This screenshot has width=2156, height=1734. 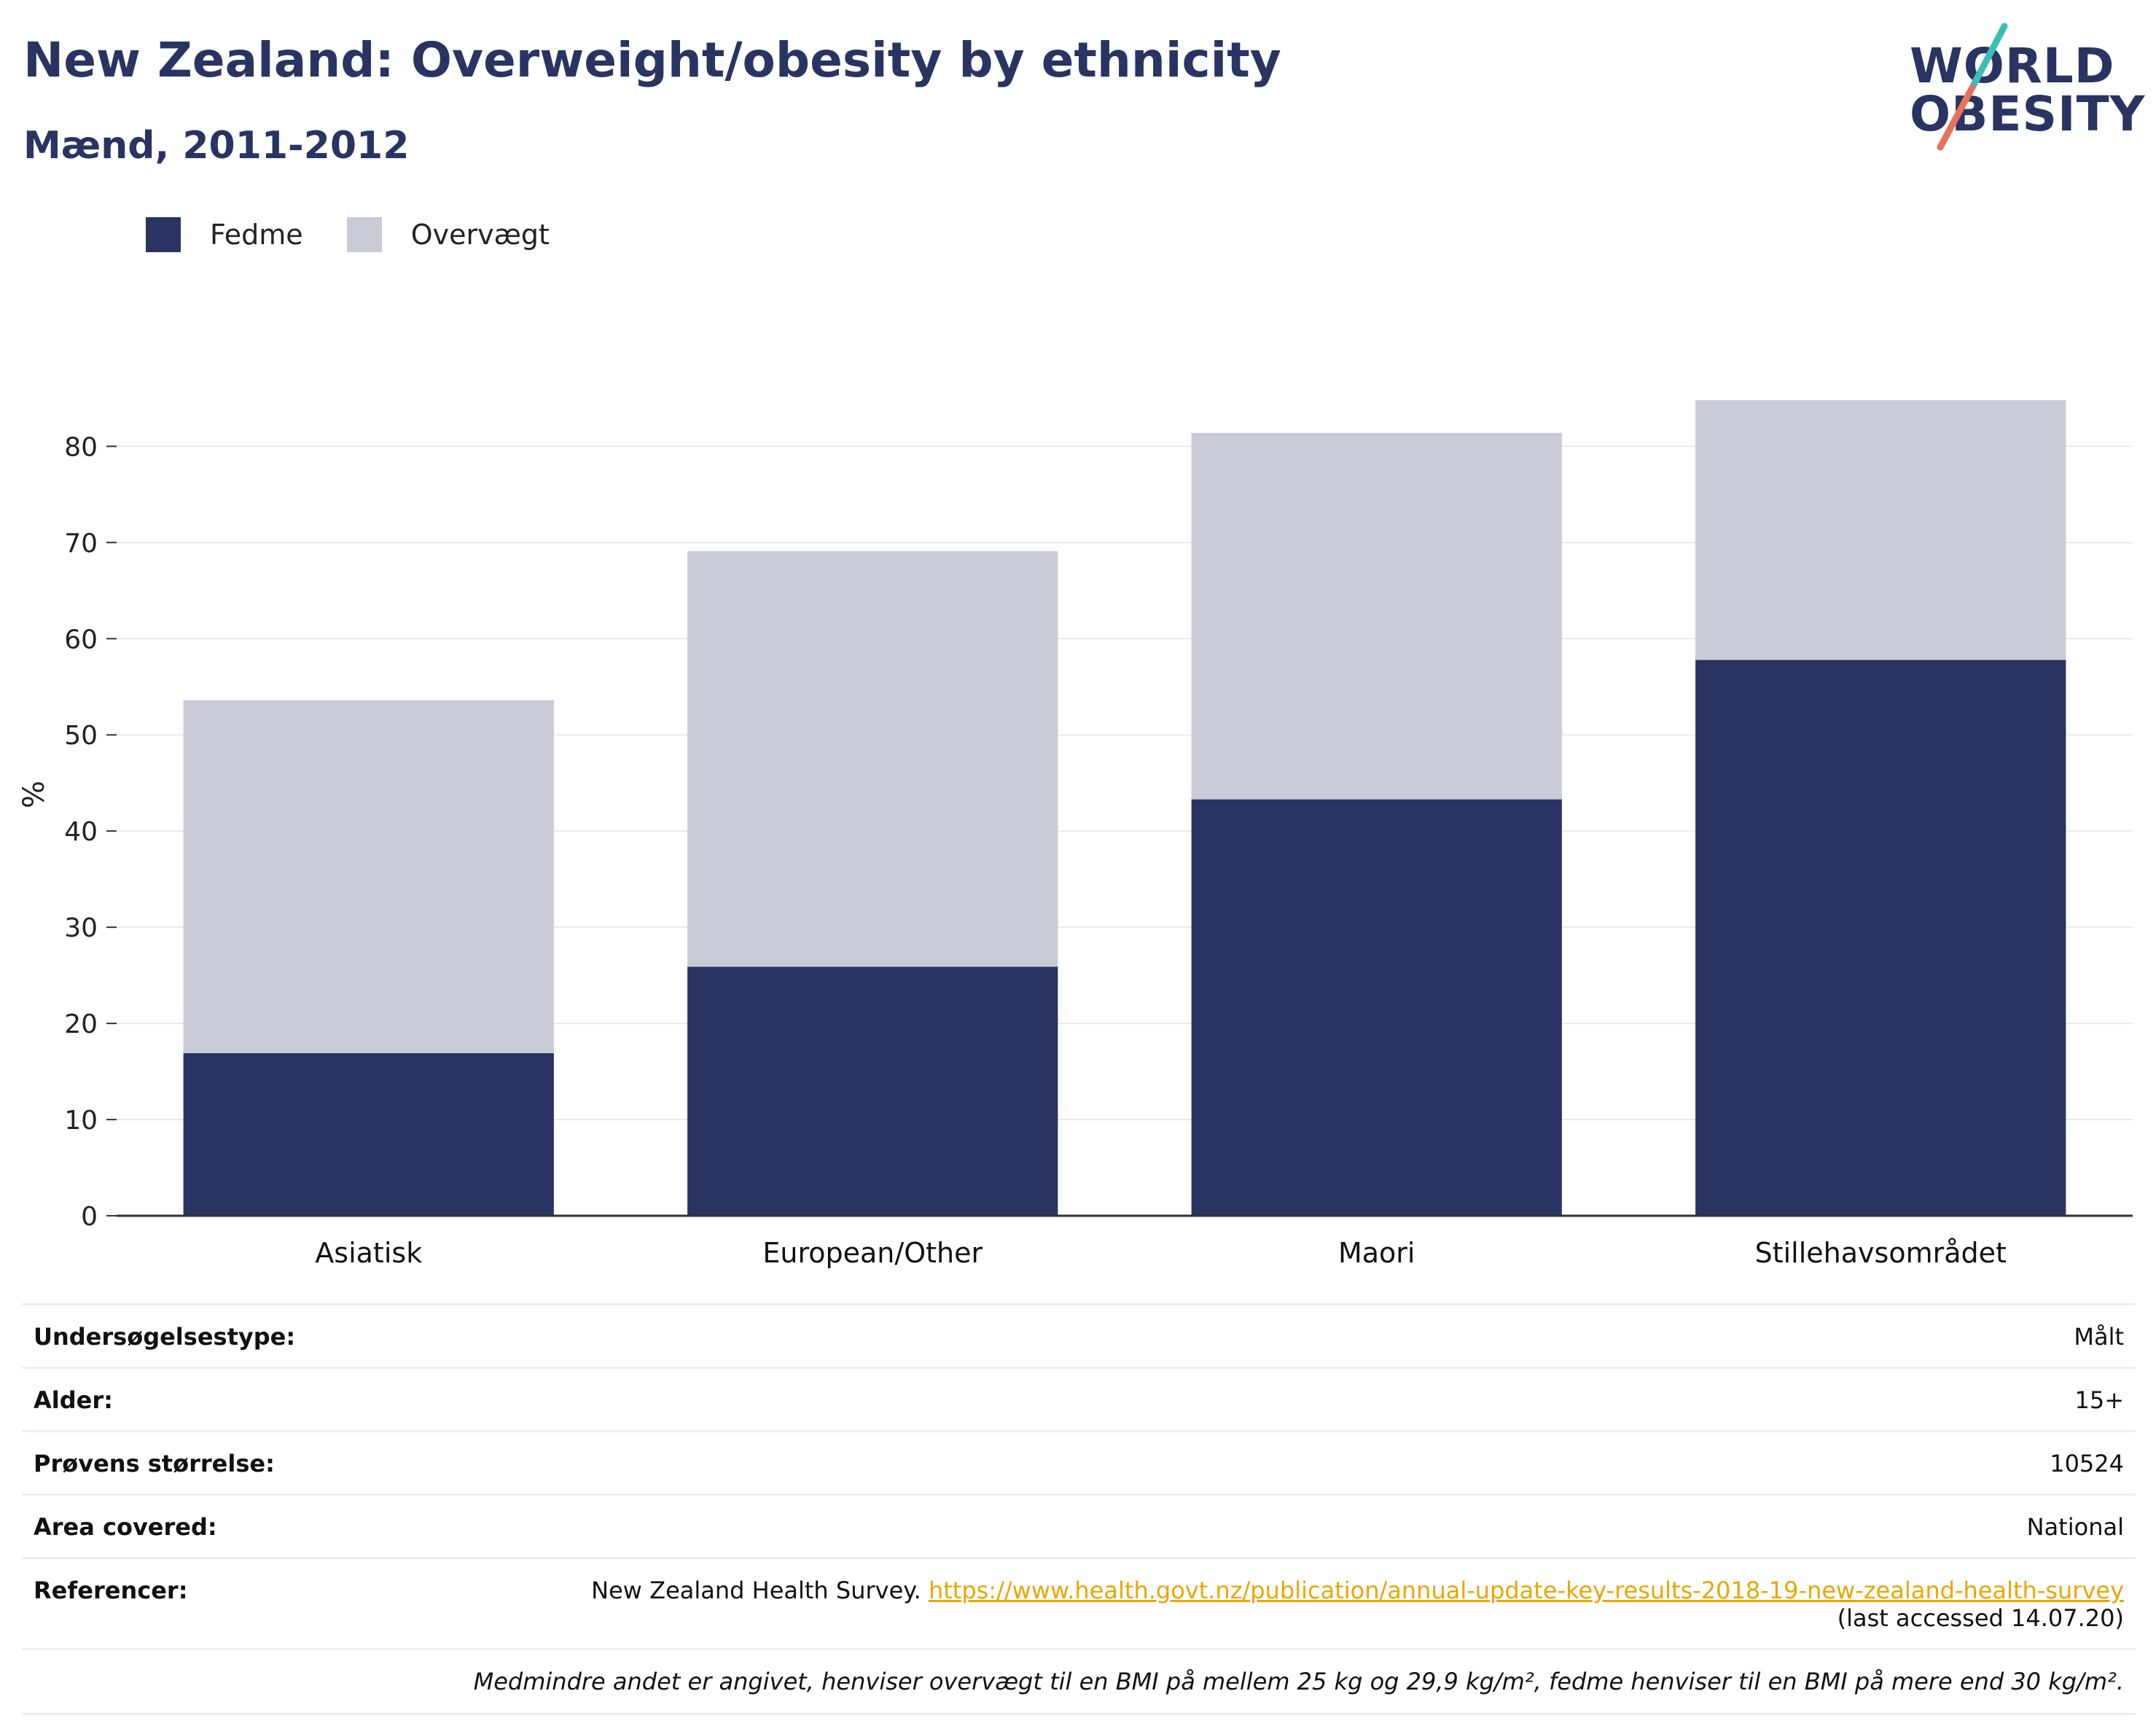 I want to click on info-key: Alder:, so click(x=73, y=1400).